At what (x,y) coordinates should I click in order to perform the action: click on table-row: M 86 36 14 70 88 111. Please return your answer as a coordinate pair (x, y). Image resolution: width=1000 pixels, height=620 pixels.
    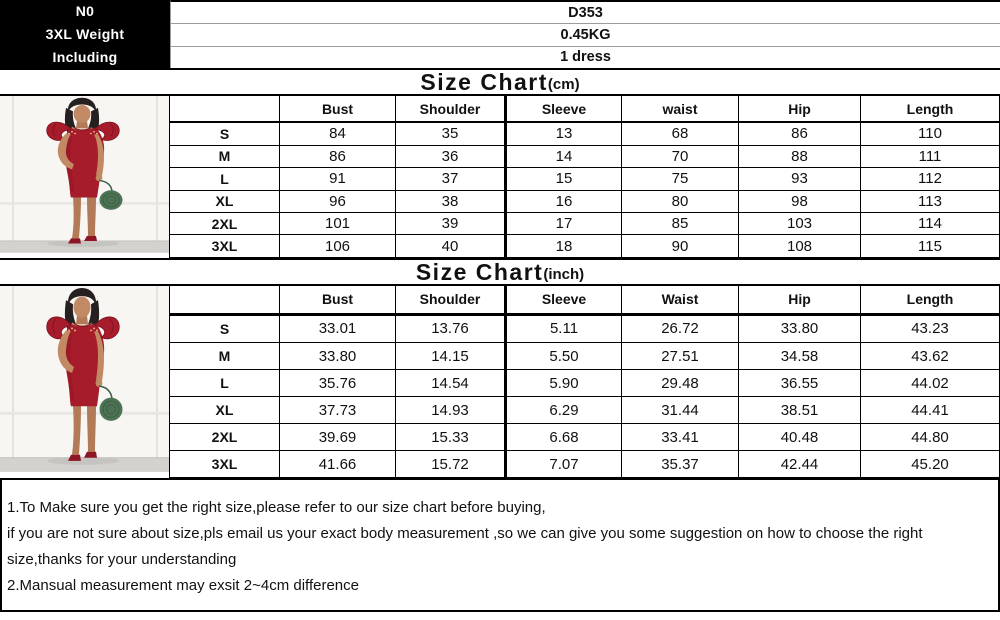
    Looking at the image, I should click on (584, 156).